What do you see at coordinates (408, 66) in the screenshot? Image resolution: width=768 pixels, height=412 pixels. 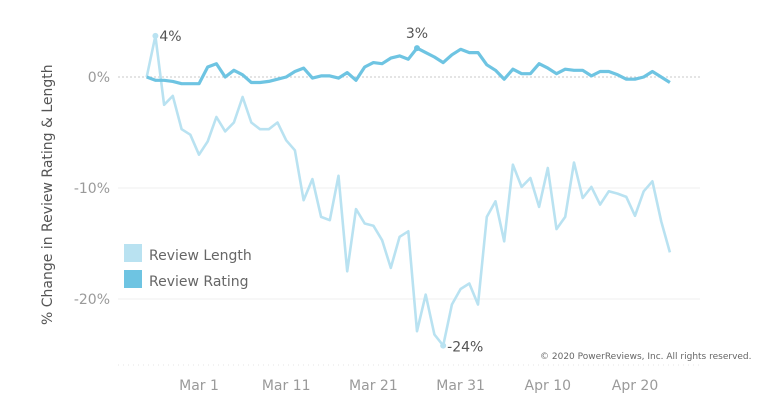 I see `series-line-review-rating` at bounding box center [408, 66].